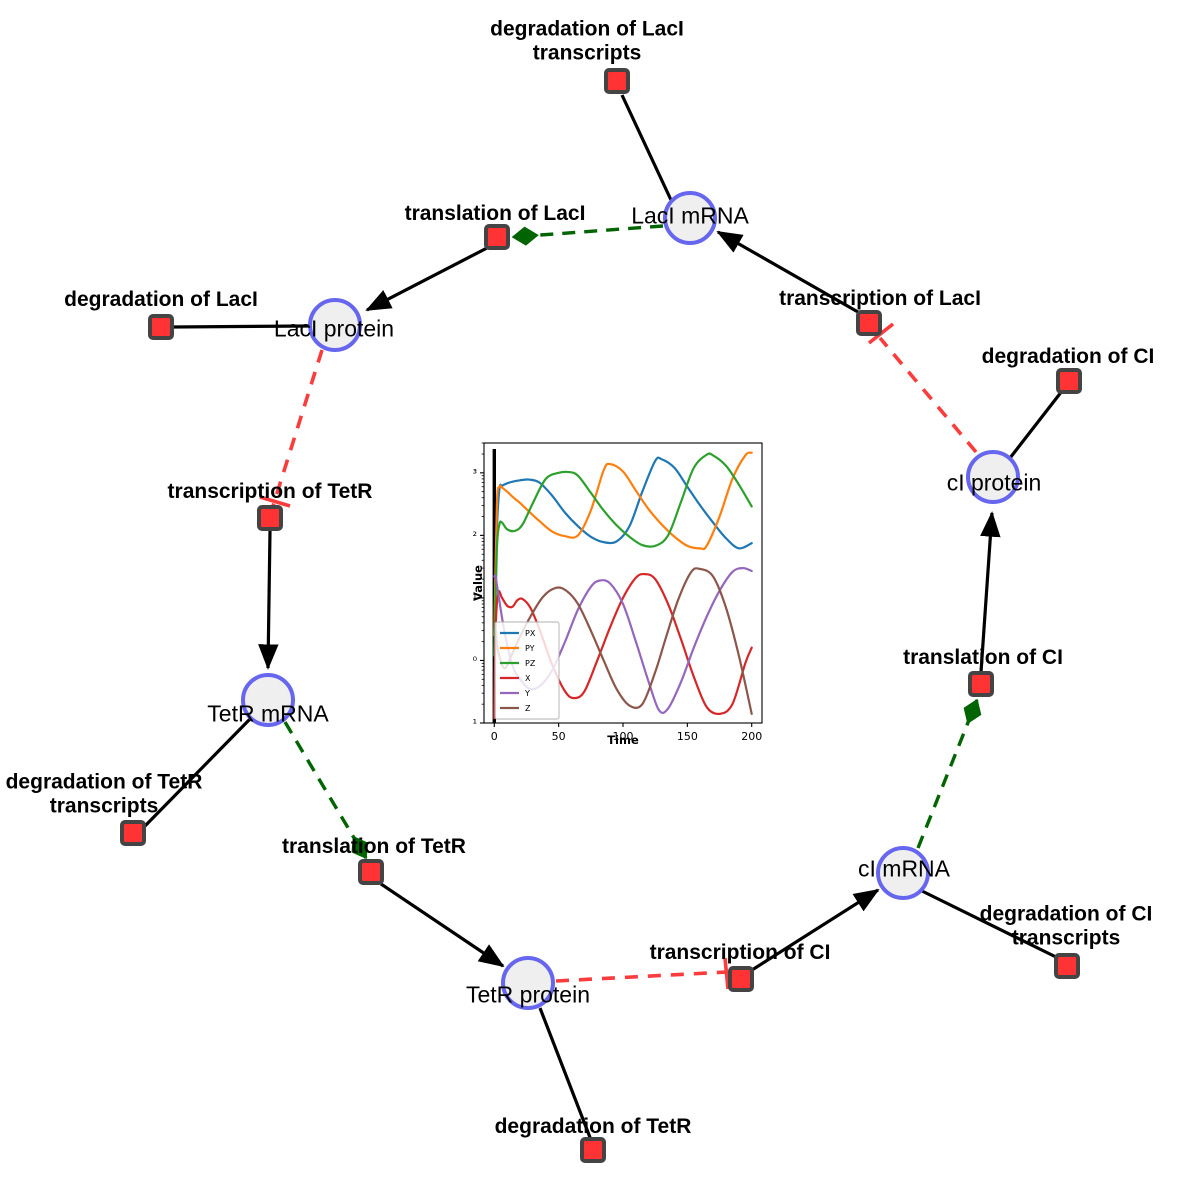 The width and height of the screenshot is (1189, 1200). Describe the element at coordinates (335, 325) in the screenshot. I see `species-node-laci-protein` at that location.